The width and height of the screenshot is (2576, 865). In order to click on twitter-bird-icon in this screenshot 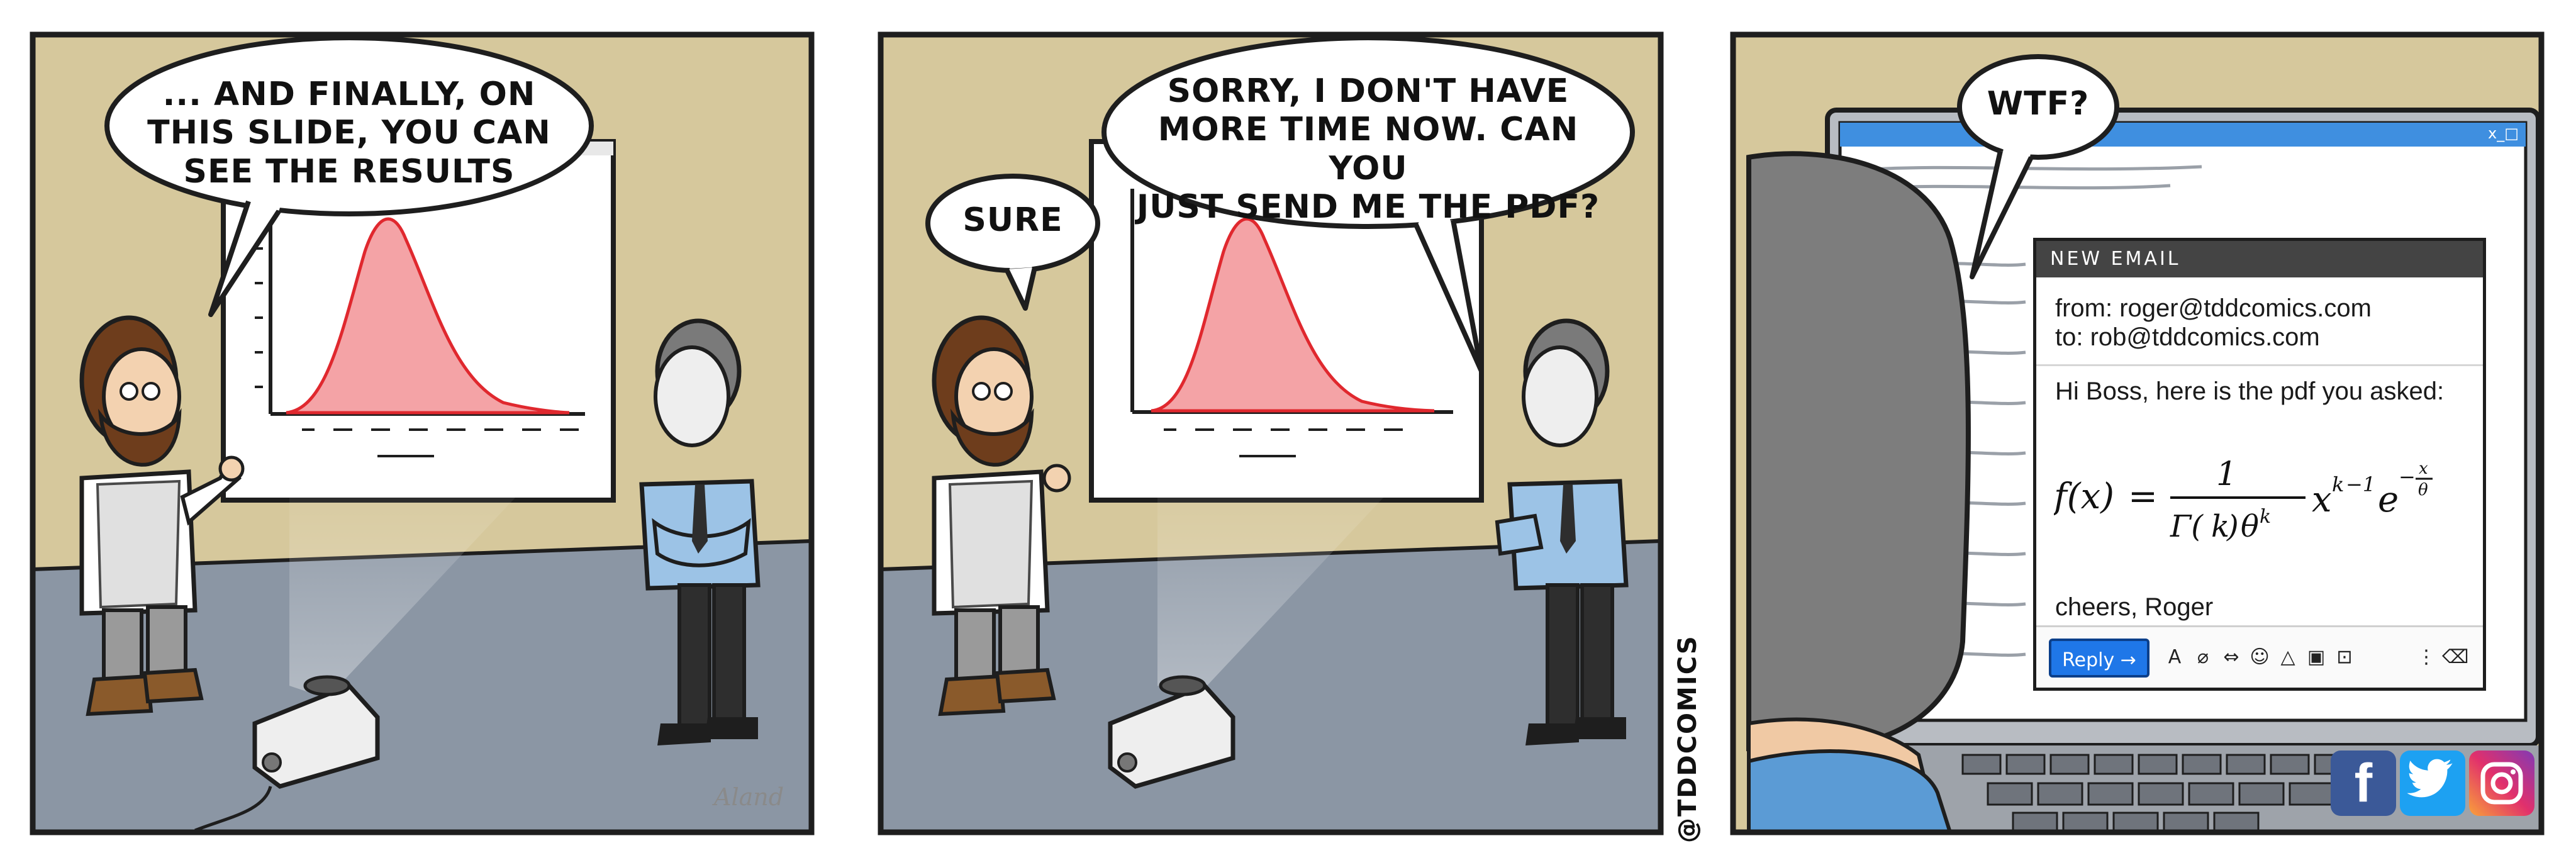, I will do `click(2430, 779)`.